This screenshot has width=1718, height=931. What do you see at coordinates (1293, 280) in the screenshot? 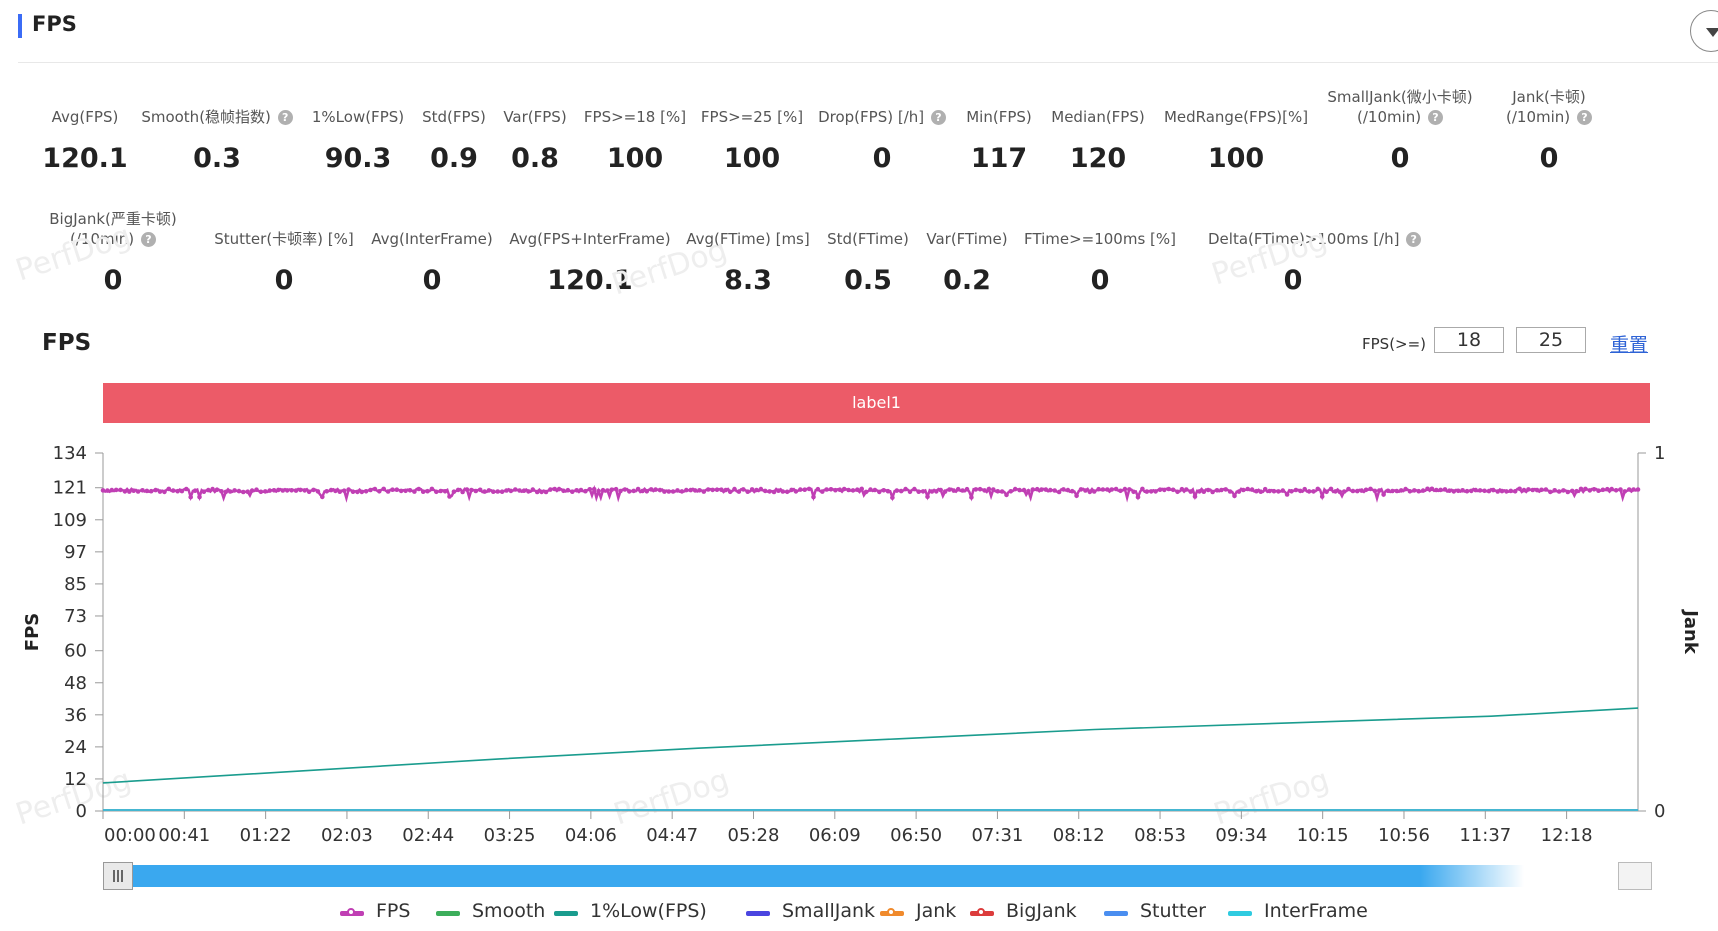
I see `stat-value: 0` at bounding box center [1293, 280].